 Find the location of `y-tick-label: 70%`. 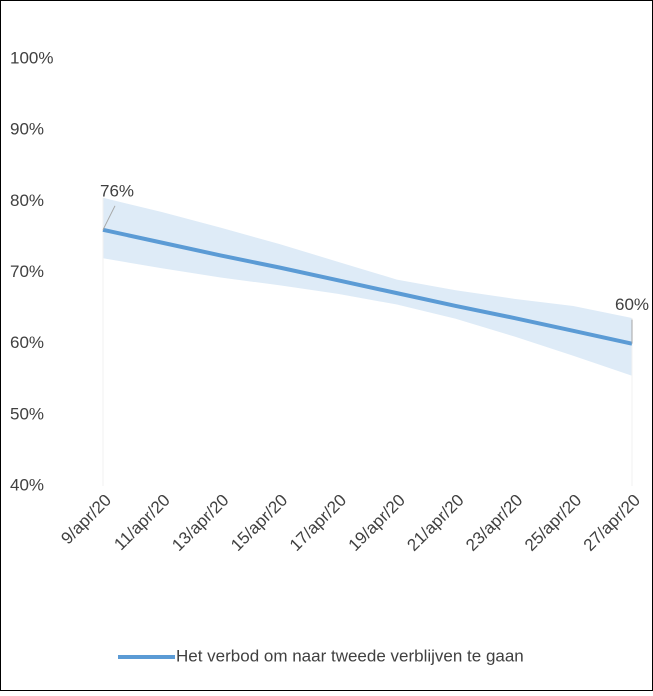

y-tick-label: 70% is located at coordinates (27, 271).